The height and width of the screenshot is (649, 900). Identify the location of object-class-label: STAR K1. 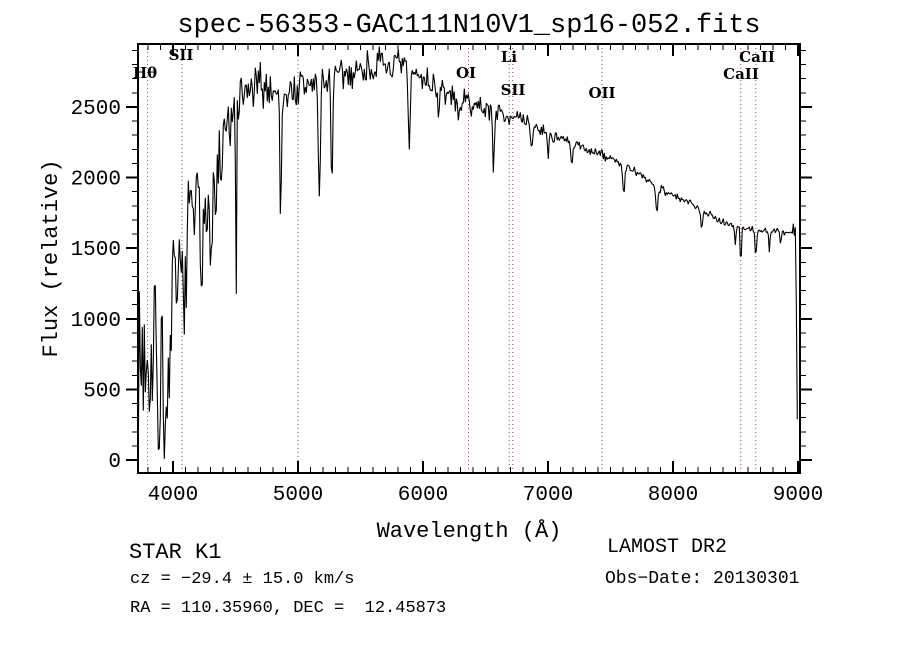
(175, 552).